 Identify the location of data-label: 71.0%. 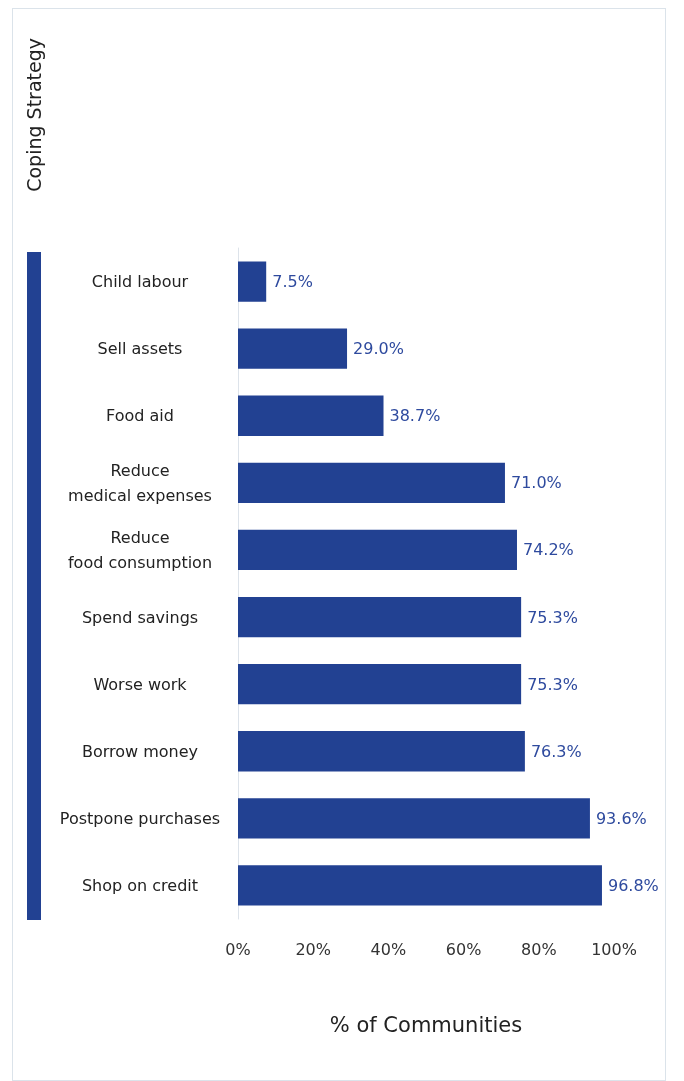
(536, 483).